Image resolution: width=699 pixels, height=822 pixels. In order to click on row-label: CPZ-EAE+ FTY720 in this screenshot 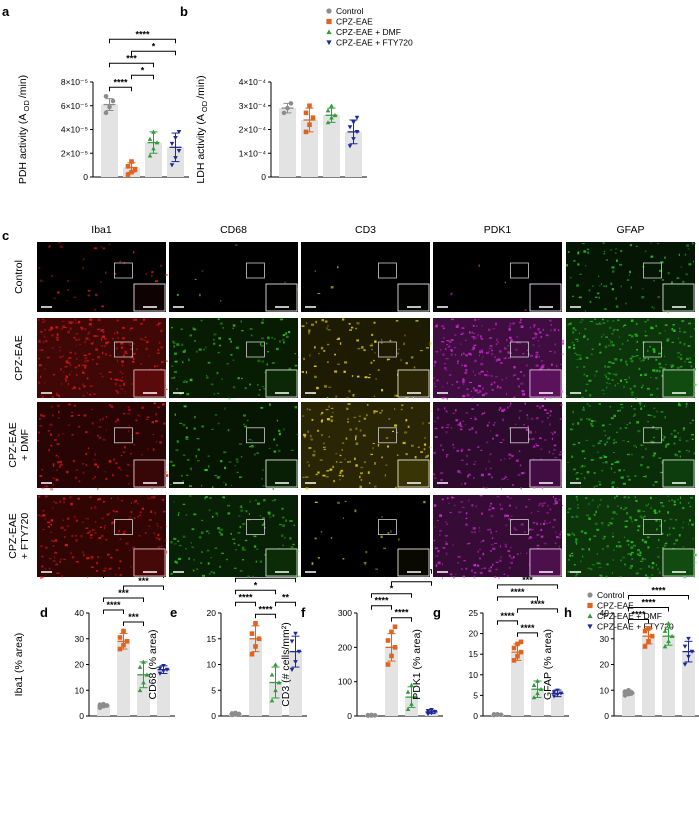, I will do `click(19, 536)`.